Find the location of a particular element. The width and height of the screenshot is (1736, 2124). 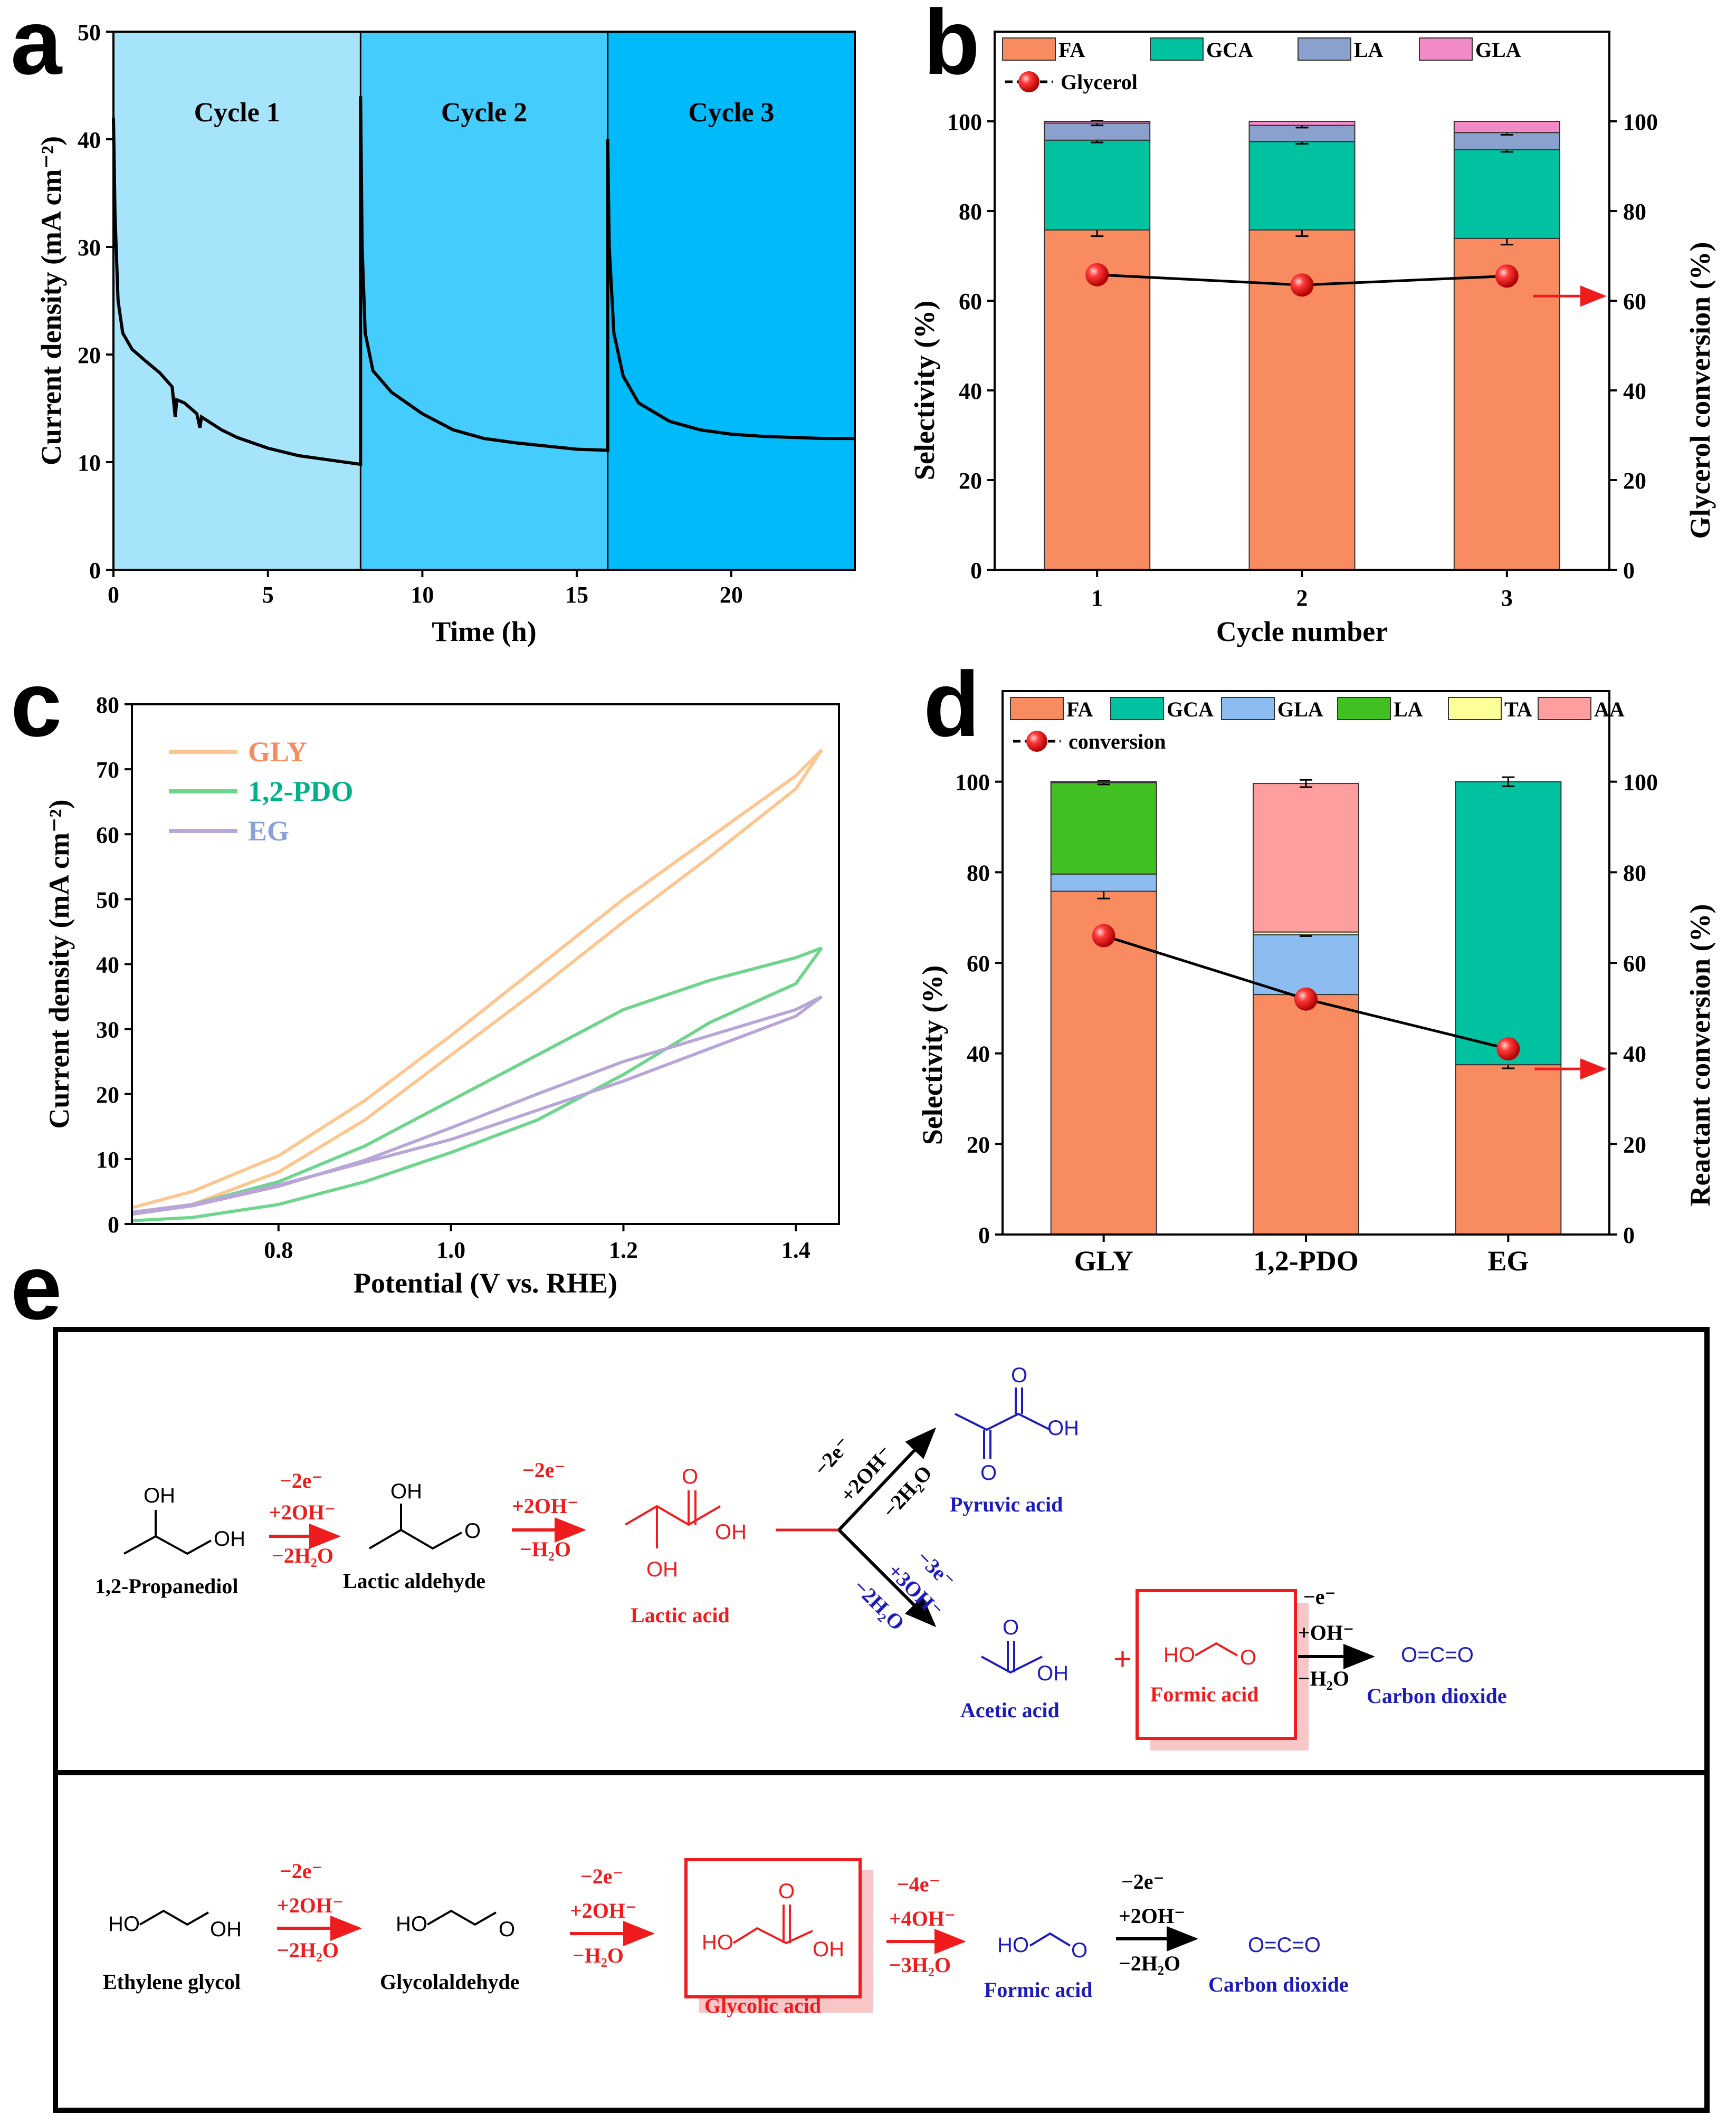

x-tick-label-a: 0 is located at coordinates (114, 595).